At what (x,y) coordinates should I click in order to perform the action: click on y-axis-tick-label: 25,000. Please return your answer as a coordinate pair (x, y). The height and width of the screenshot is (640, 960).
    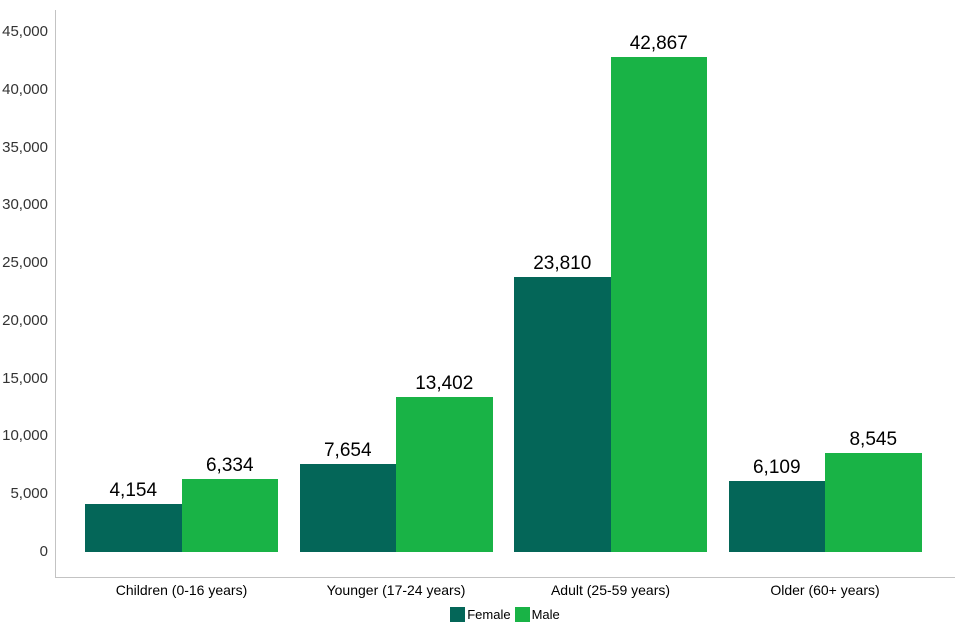
    Looking at the image, I should click on (25, 263).